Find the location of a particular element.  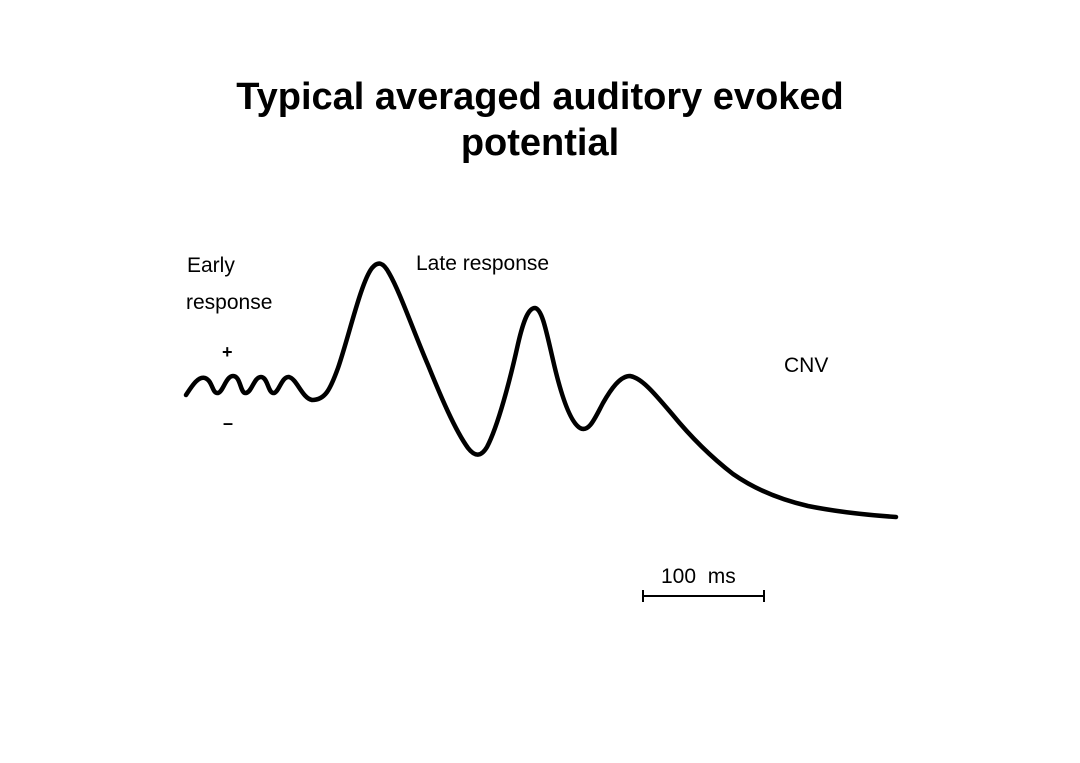

time-scale-label: 100 ms is located at coordinates (698, 576).